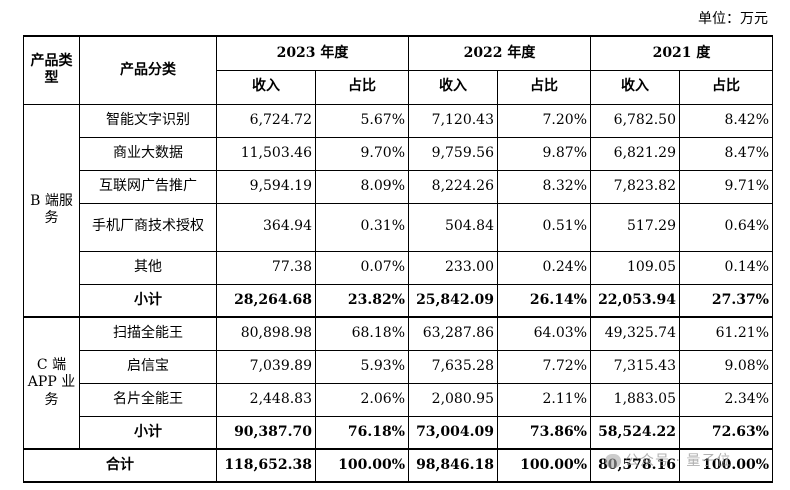  What do you see at coordinates (453, 333) in the screenshot?
I see `revenue-cell: 63,287.86` at bounding box center [453, 333].